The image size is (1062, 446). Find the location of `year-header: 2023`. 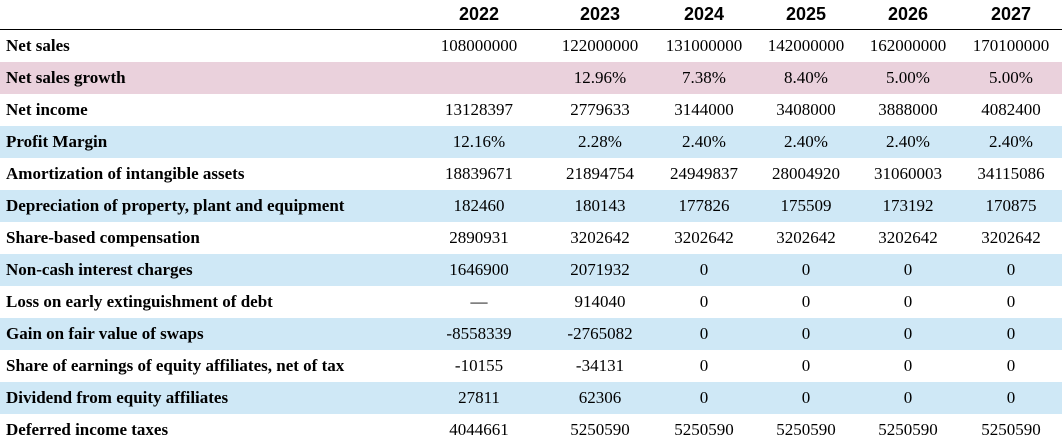

year-header: 2023 is located at coordinates (600, 15).